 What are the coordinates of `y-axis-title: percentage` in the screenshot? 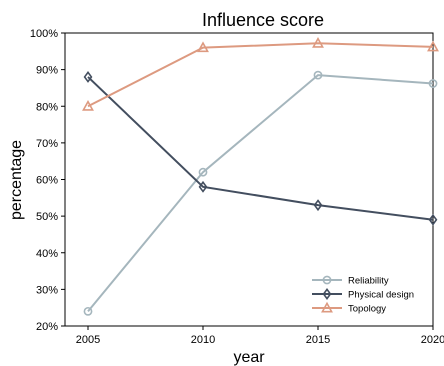 It's located at (16, 180).